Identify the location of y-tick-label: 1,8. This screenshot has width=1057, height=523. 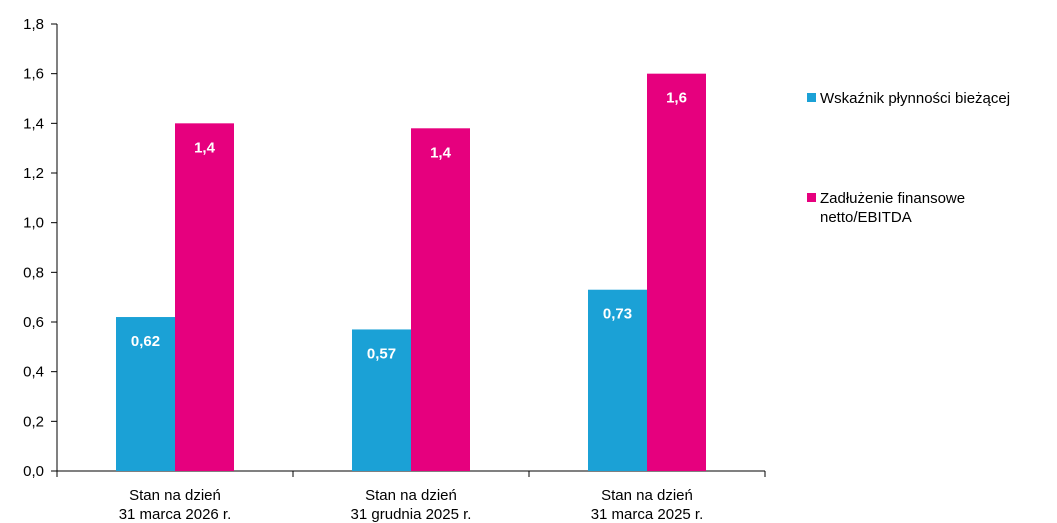
(33, 24).